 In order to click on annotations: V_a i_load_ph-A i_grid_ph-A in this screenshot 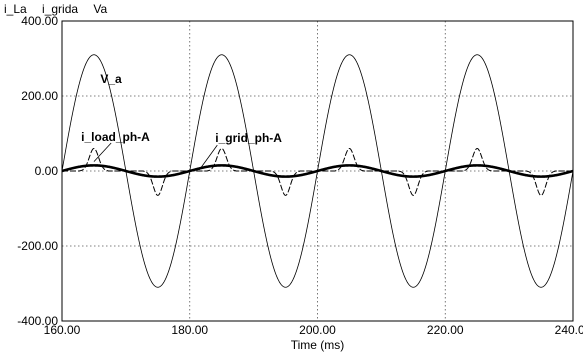, I will do `click(181, 121)`.